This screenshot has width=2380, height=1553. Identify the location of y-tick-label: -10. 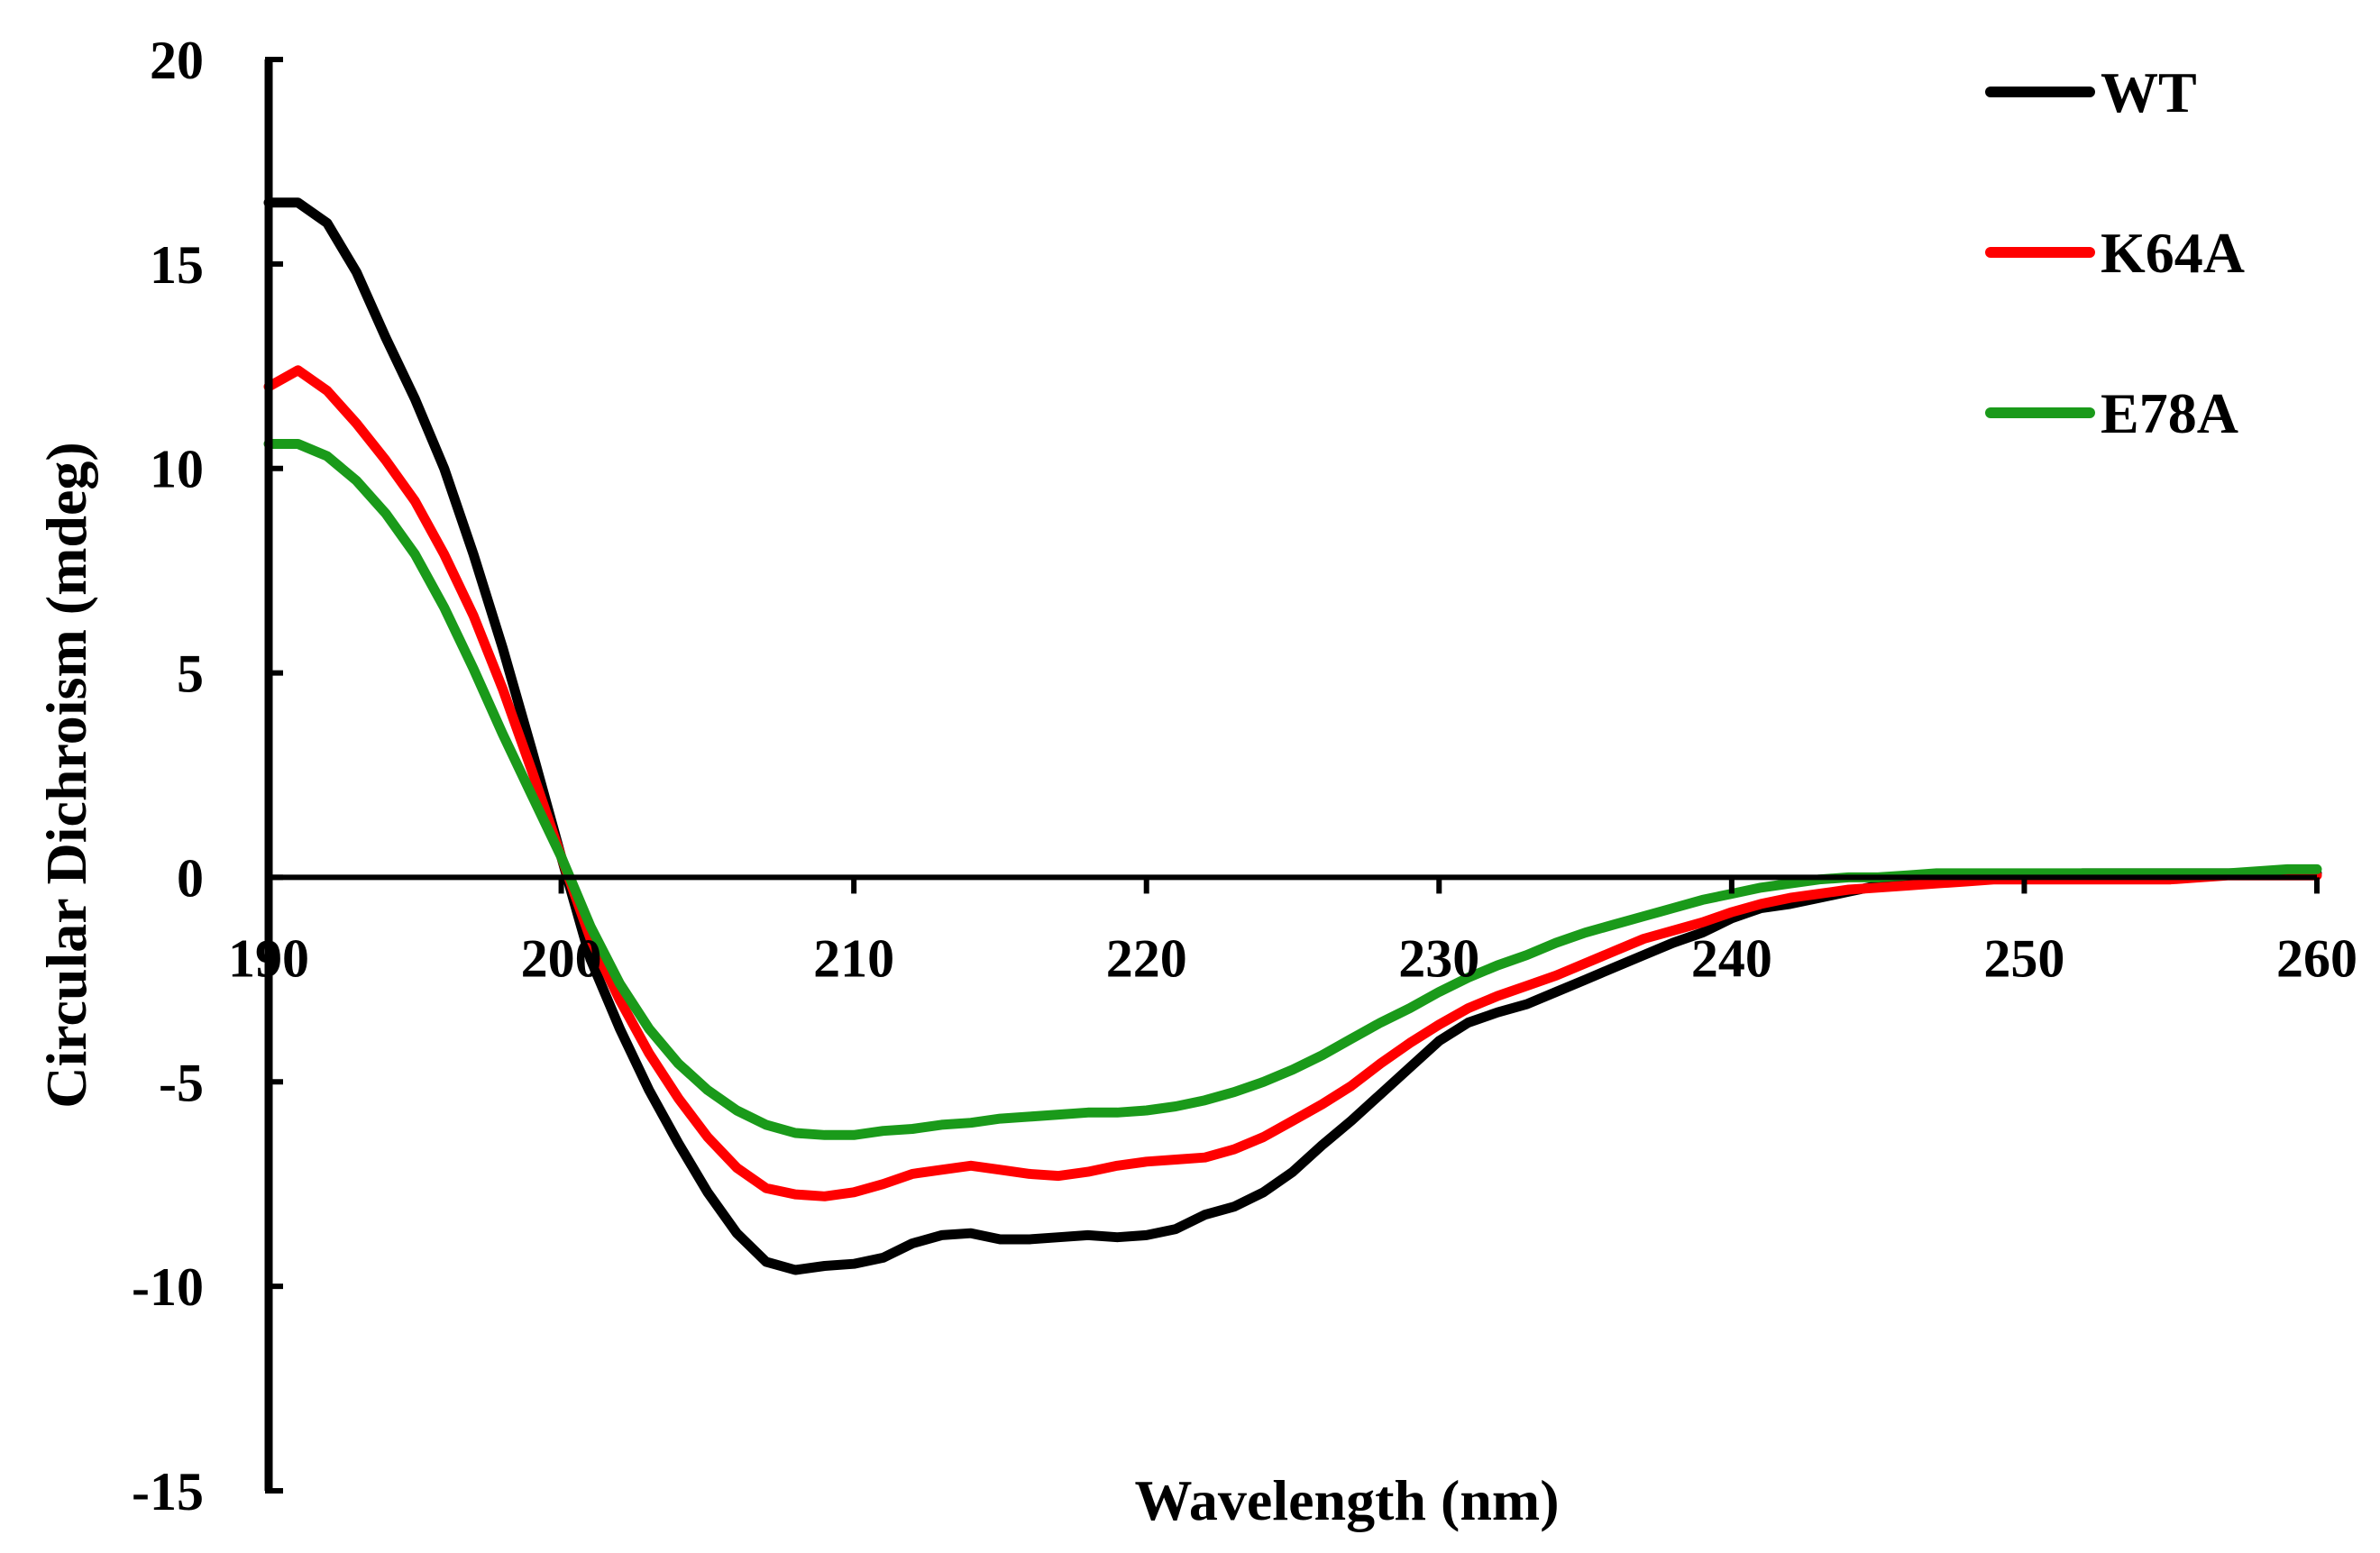
(168, 1287).